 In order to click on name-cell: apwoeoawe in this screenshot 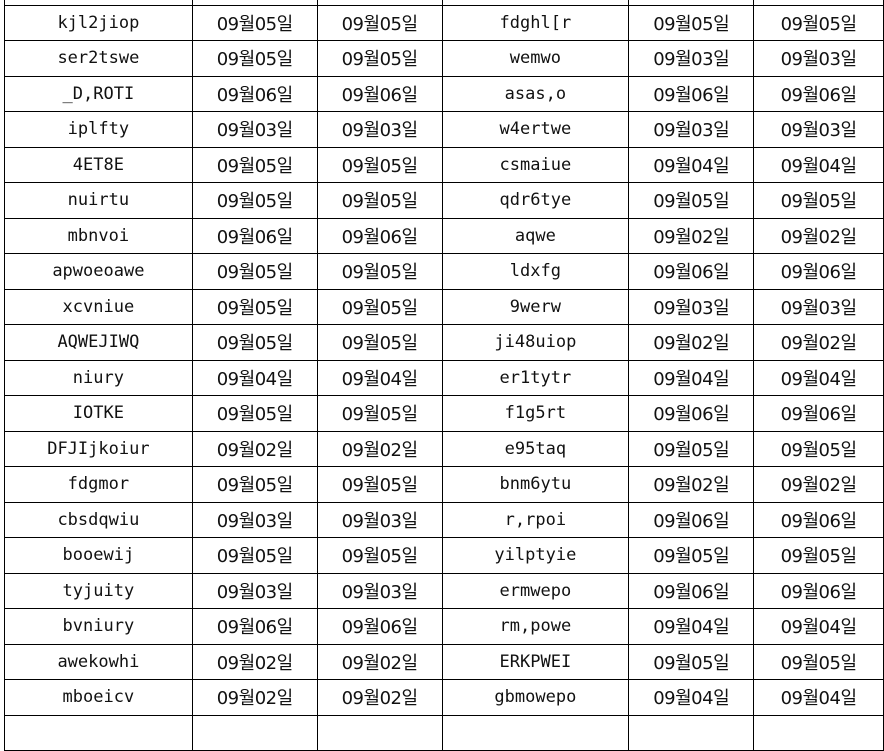, I will do `click(98, 271)`.